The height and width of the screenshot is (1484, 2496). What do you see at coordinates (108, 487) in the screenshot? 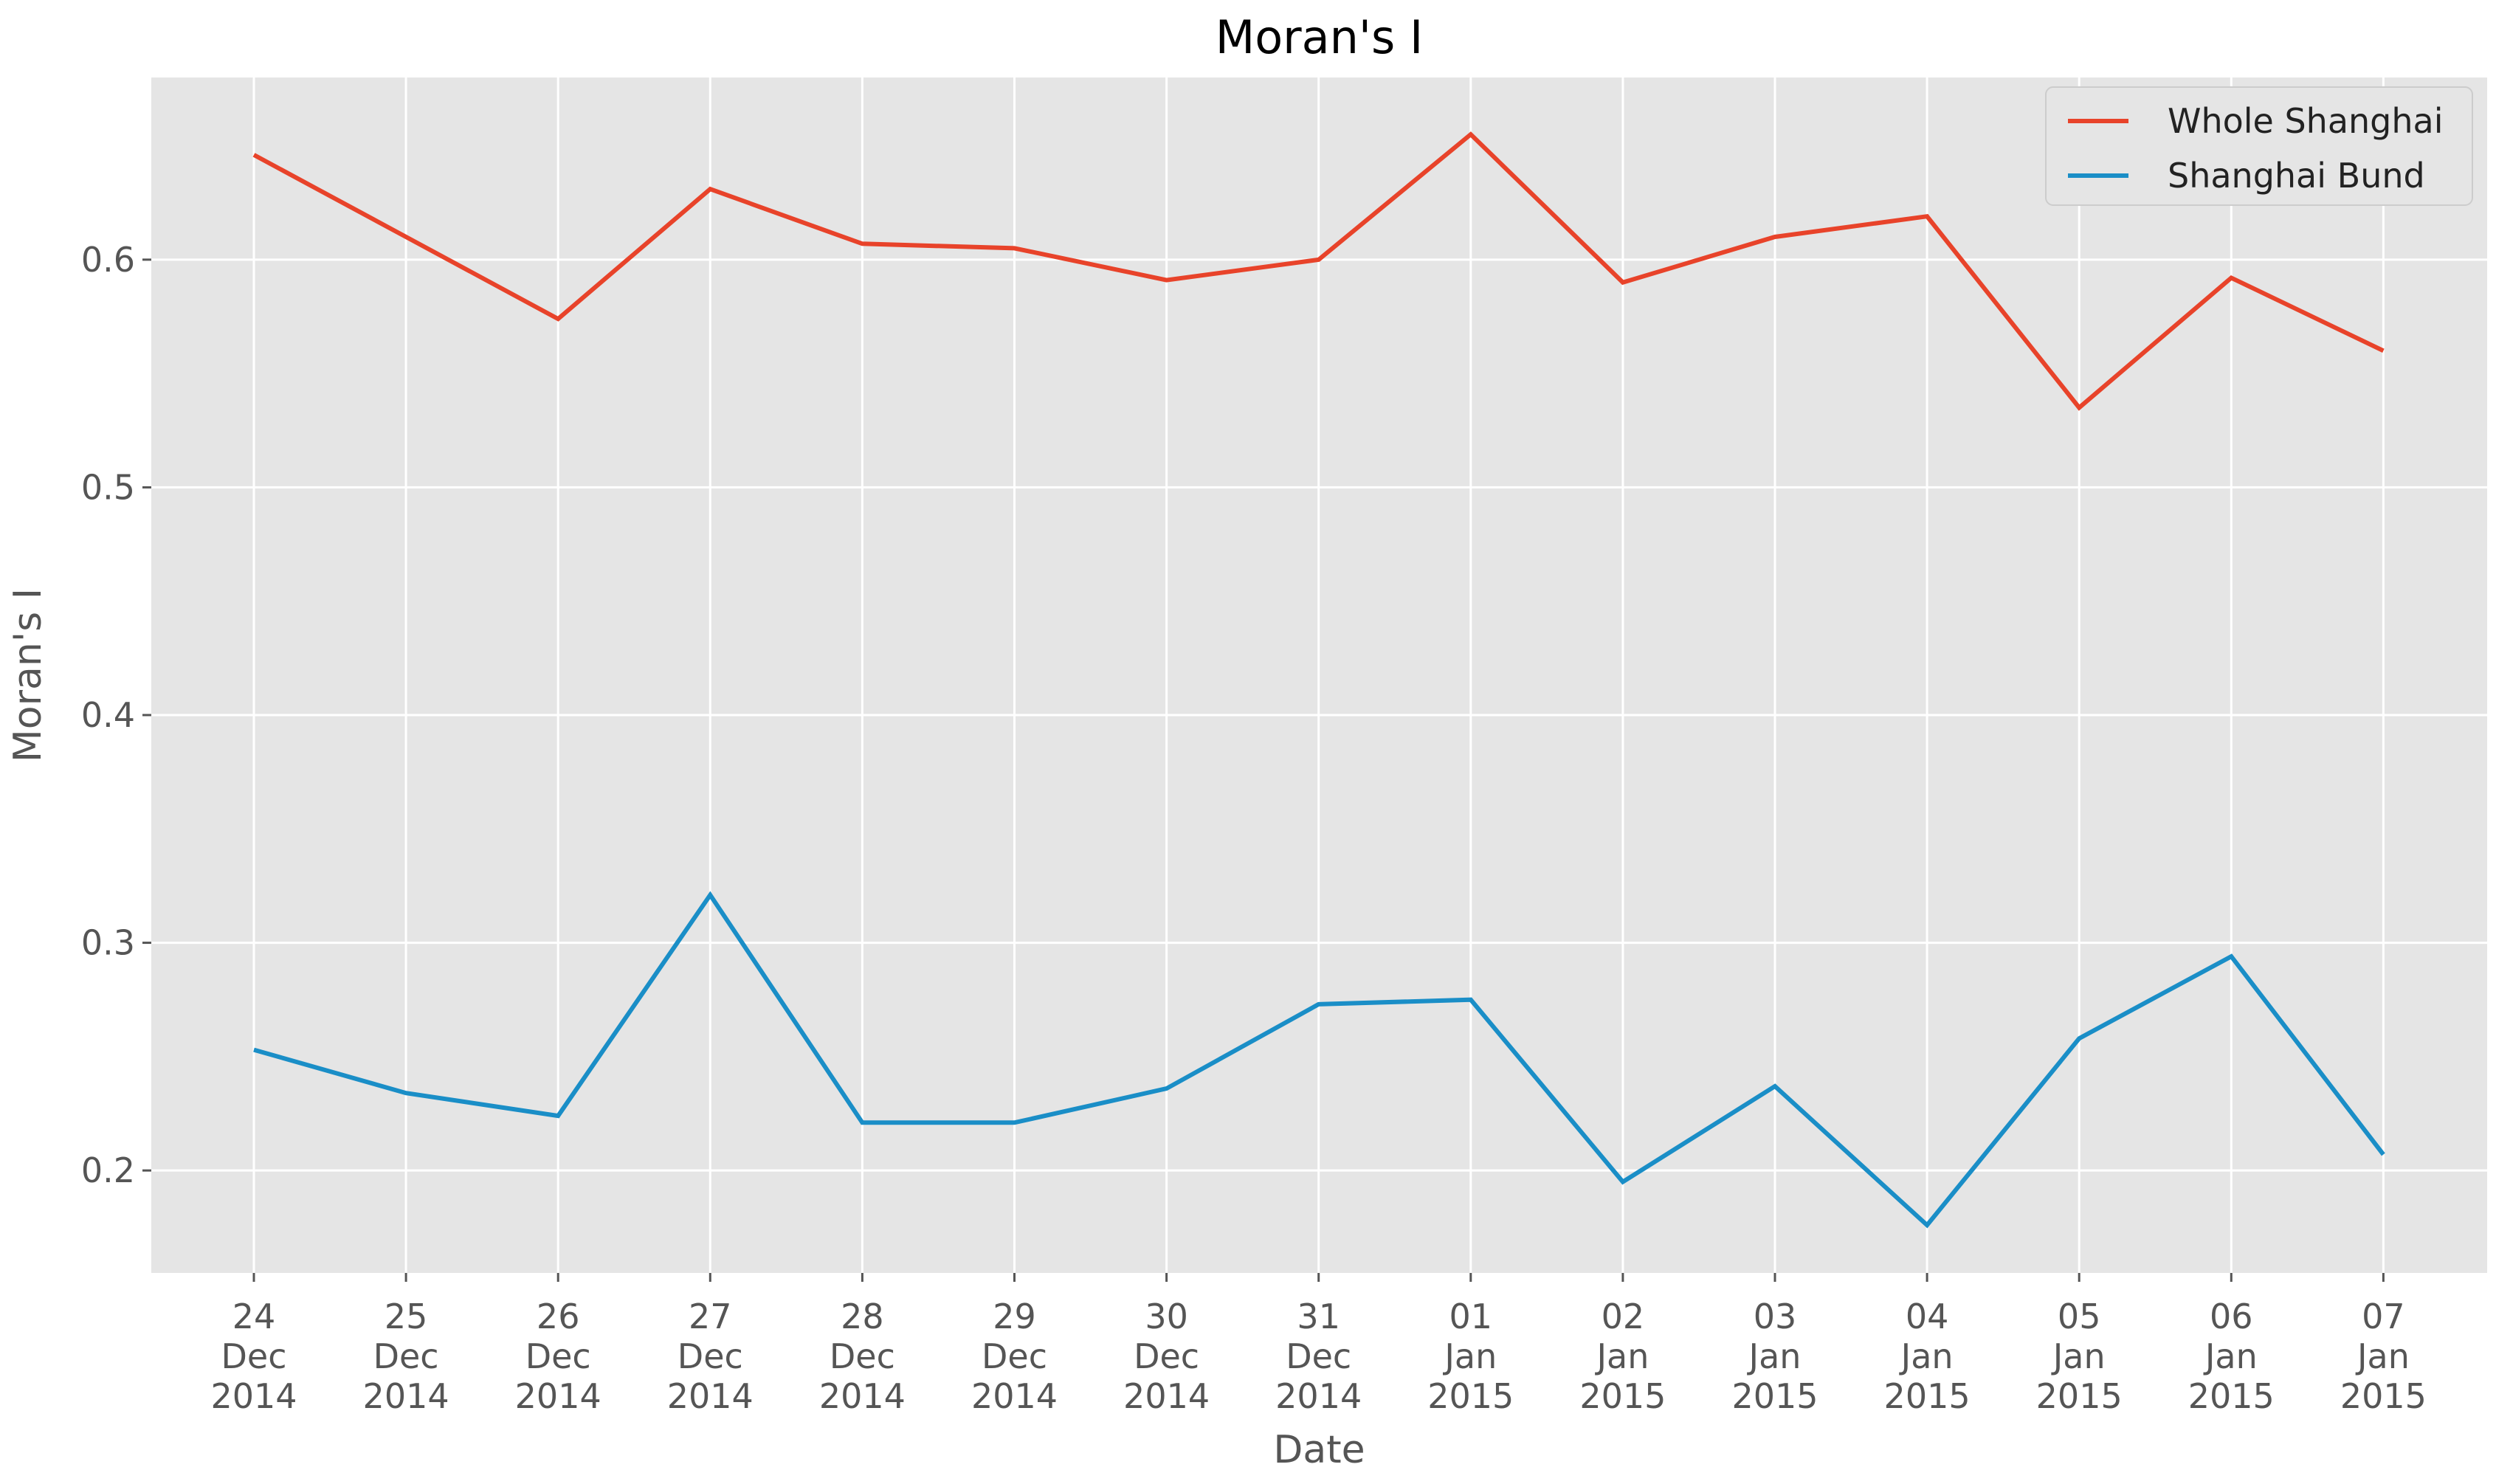
I see `y-tick-label: 0.5` at bounding box center [108, 487].